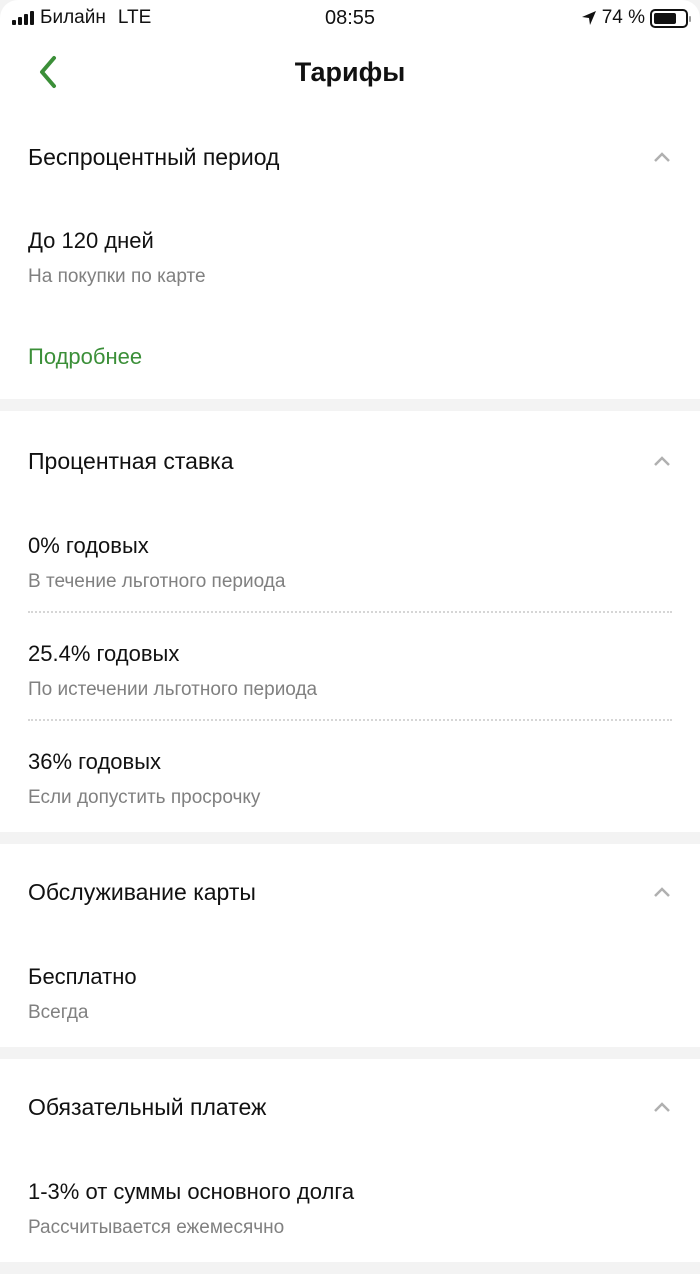  Describe the element at coordinates (350, 157) in the screenshot. I see `section-header: Беспроцентный период` at that location.